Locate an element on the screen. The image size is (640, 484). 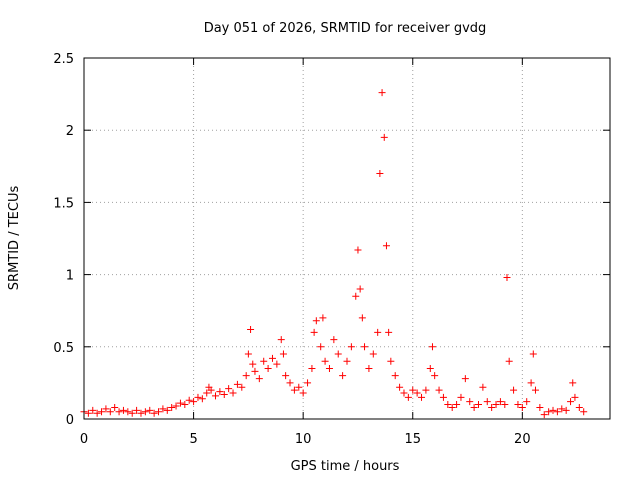
x-tick-label: 0 is located at coordinates (84, 439).